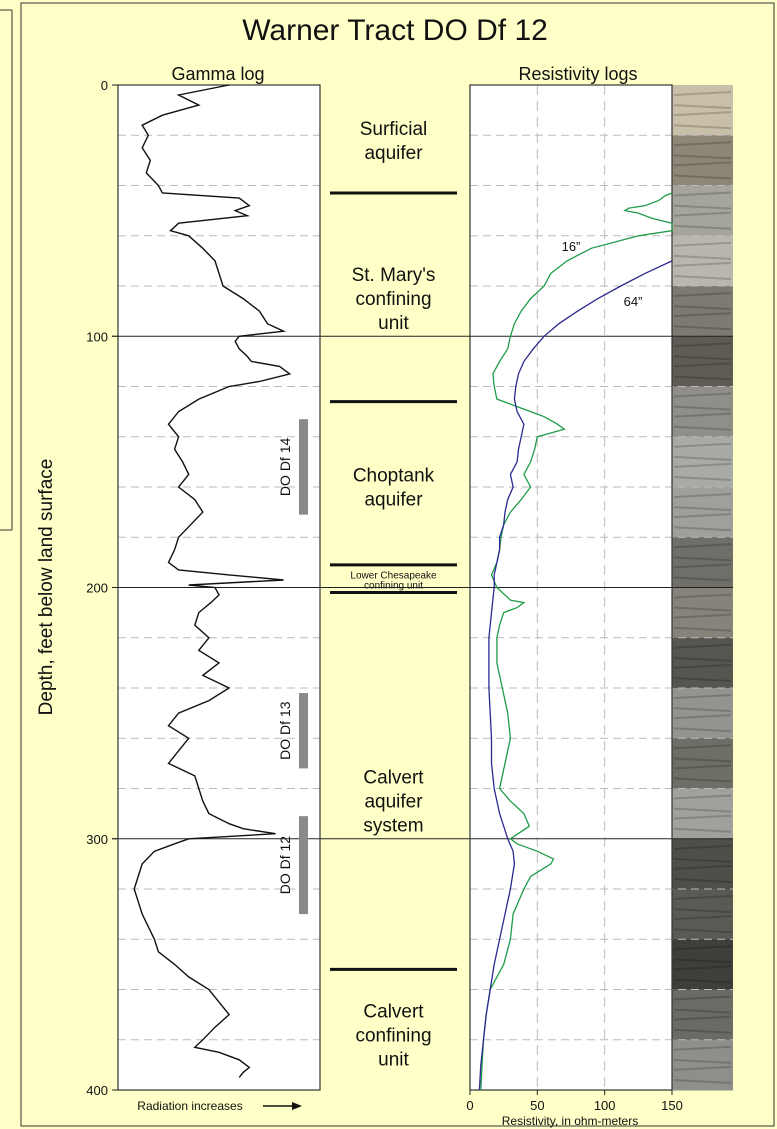 Image resolution: width=777 pixels, height=1129 pixels. Describe the element at coordinates (393, 580) in the screenshot. I see `unit-label-small: Lower Chesapeake confining unit` at that location.